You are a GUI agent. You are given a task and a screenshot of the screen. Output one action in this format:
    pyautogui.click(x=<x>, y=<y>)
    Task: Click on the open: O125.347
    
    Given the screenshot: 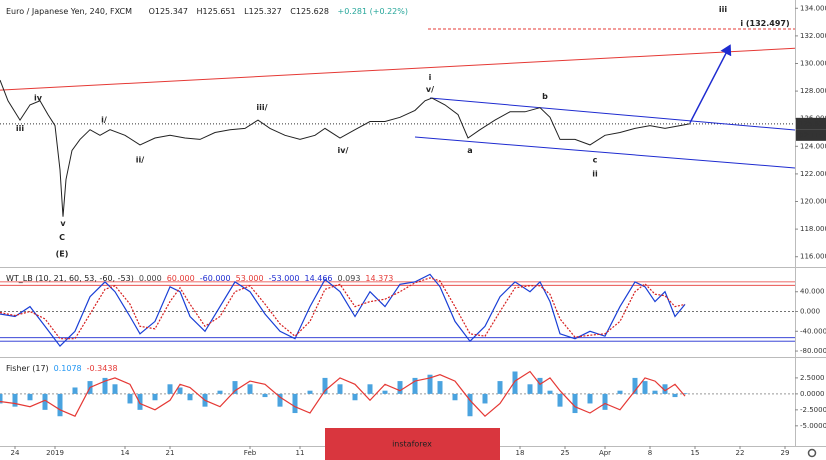 What is the action you would take?
    pyautogui.click(x=168, y=11)
    